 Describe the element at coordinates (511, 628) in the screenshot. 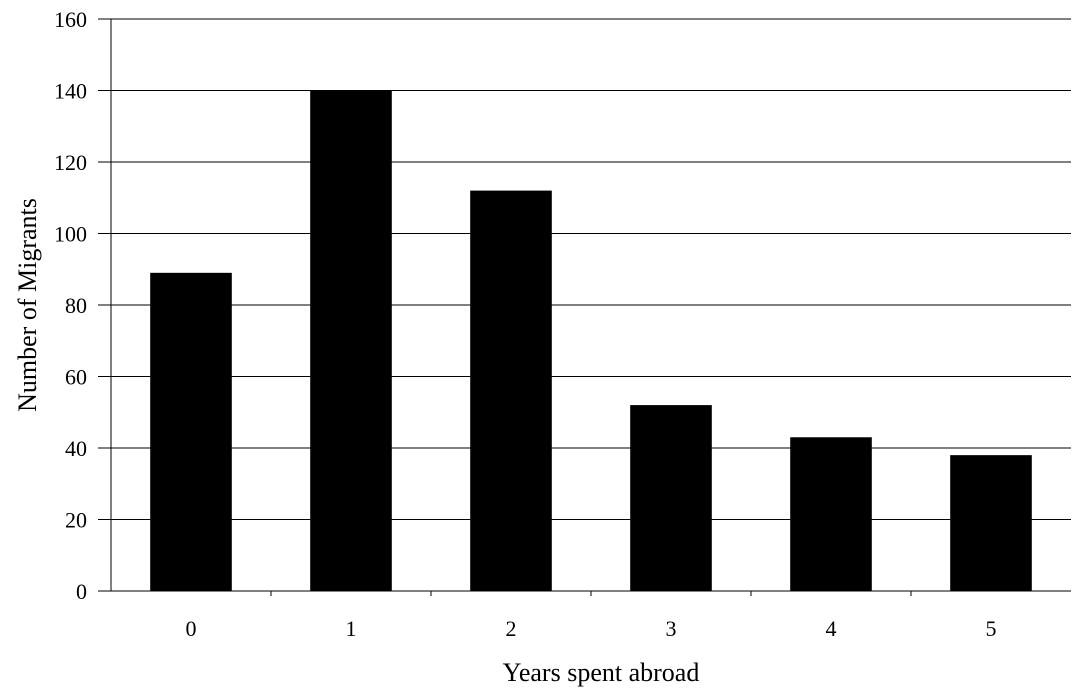

I see `x-tick-label-2: 2` at that location.